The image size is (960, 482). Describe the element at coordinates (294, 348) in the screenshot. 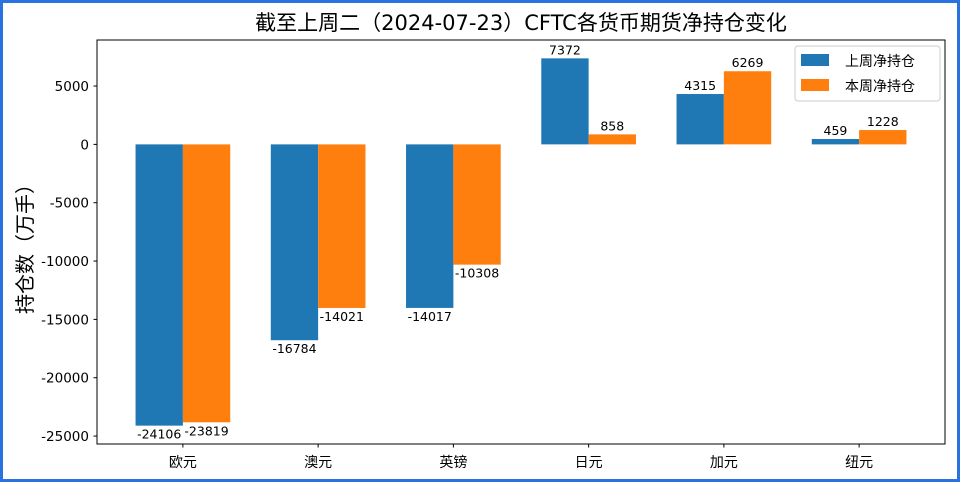

I see `data-label-series-1-category-2: -16784` at that location.